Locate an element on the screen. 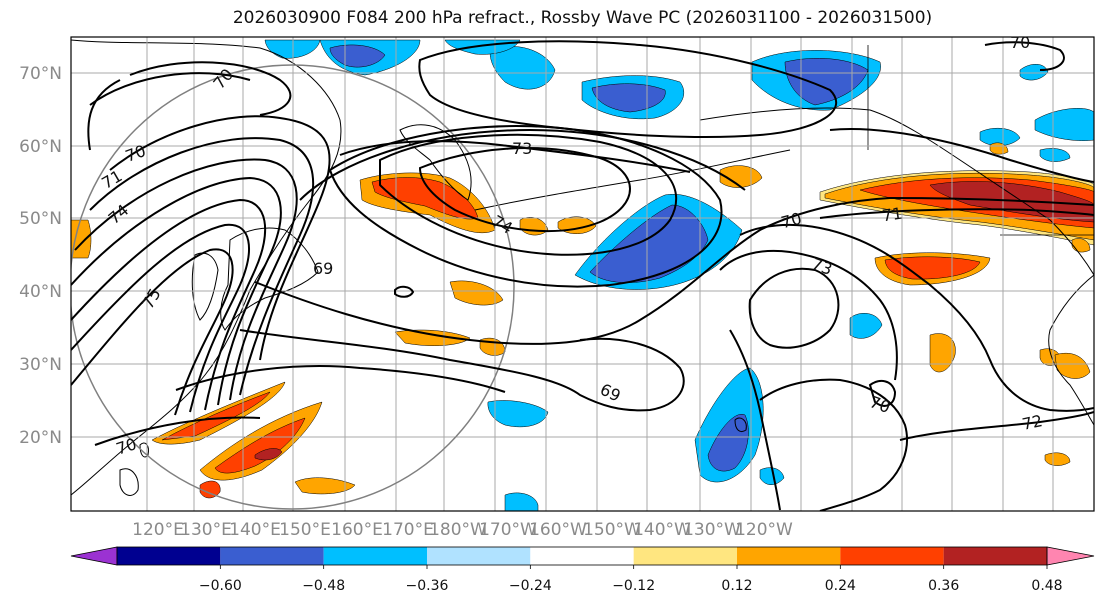  latitude-label: 20°N is located at coordinates (40, 438).